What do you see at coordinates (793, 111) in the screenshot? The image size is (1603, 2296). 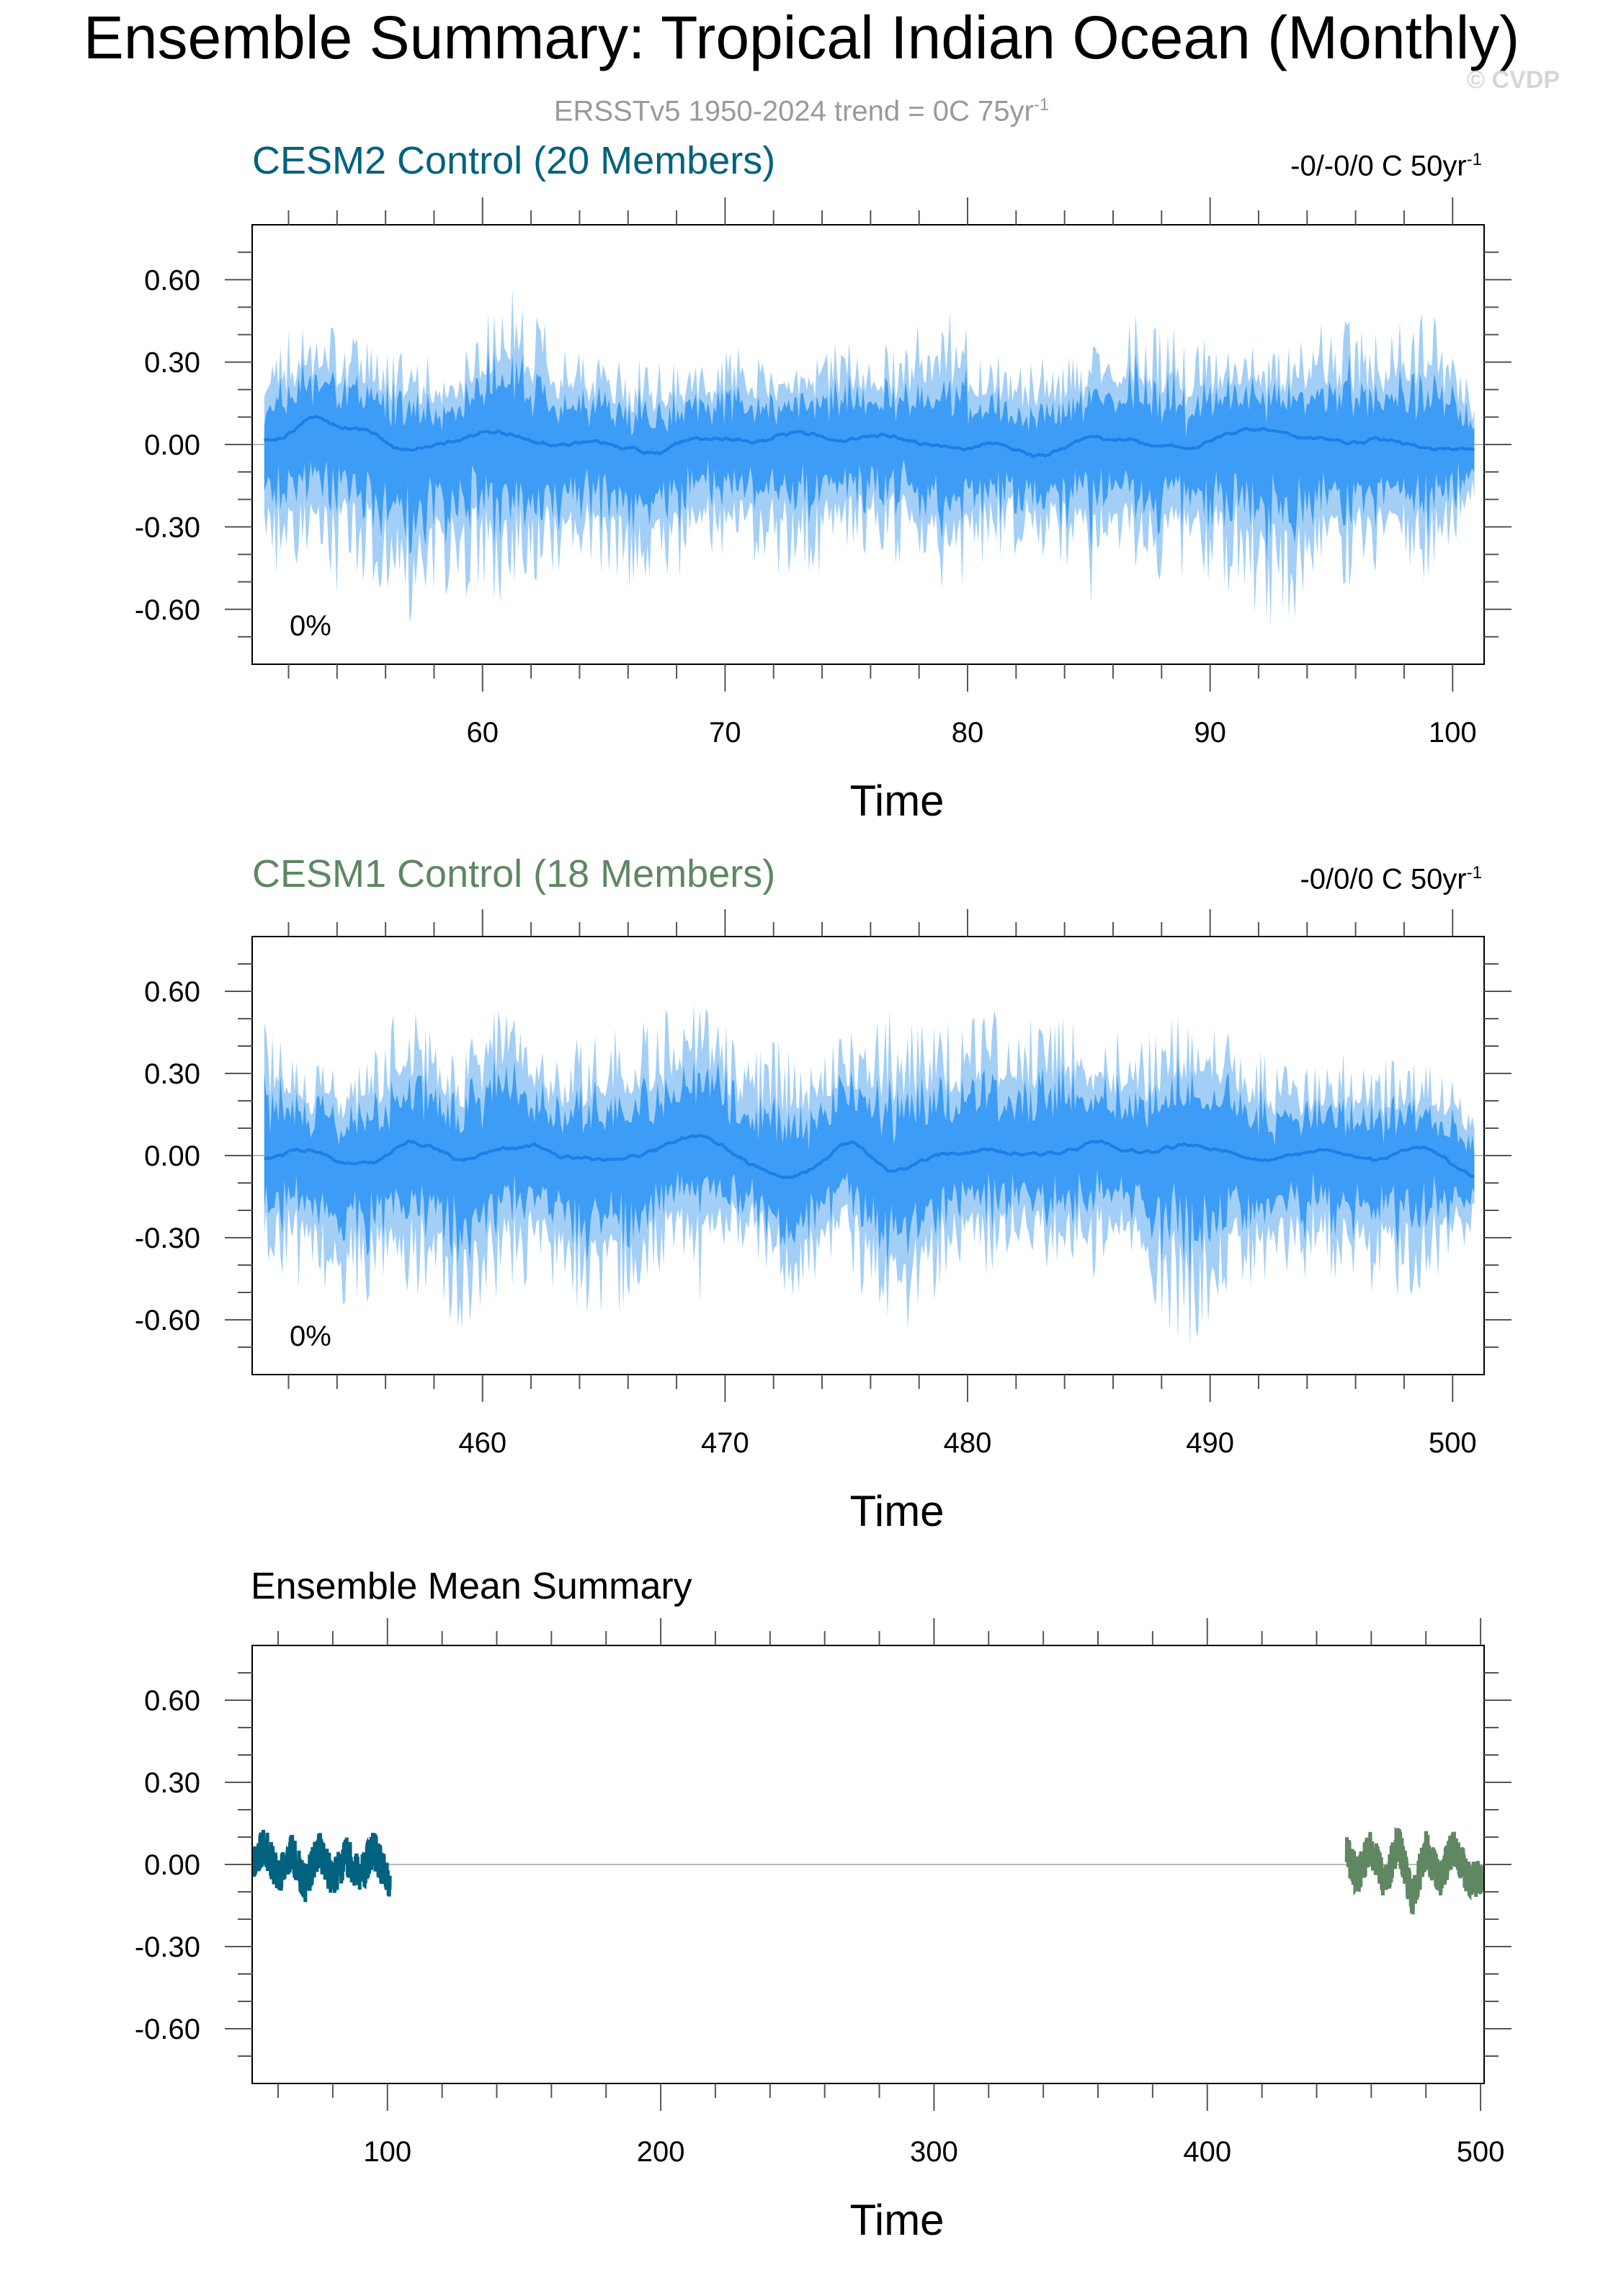 I see `subtitle-text: ERSSTv5 1950-2024 trend = 0C 75yr` at bounding box center [793, 111].